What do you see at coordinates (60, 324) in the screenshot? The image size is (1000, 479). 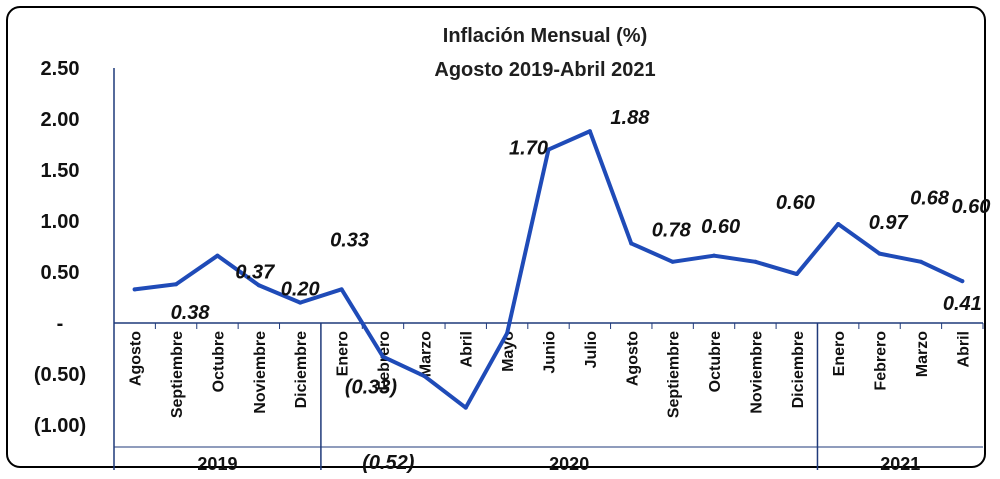 I see `y-tick-label: -` at bounding box center [60, 324].